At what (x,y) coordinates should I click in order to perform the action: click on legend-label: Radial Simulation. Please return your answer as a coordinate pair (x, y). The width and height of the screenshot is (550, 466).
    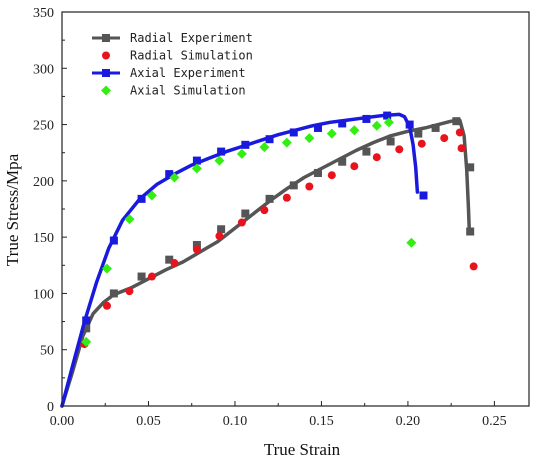
    Looking at the image, I should click on (191, 56).